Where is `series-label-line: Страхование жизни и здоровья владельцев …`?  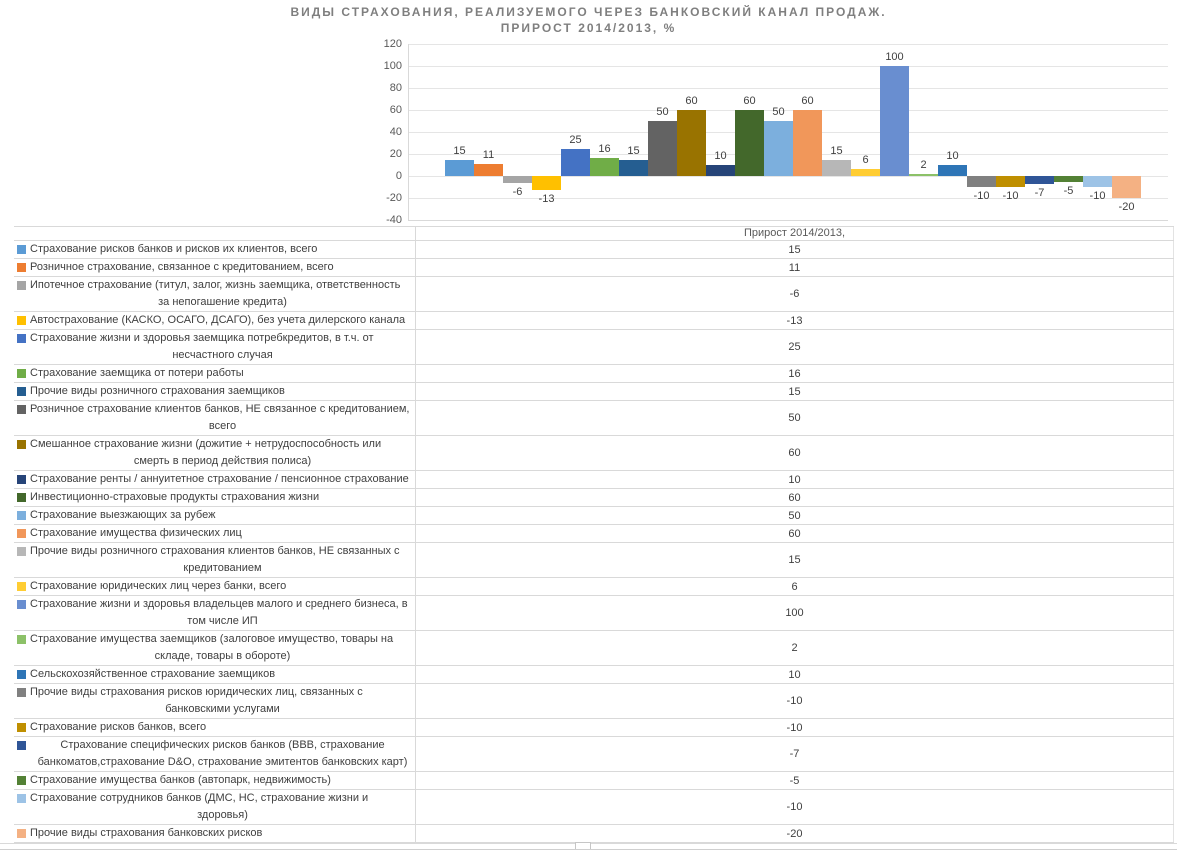 series-label-line: Страхование жизни и здоровья владельцев … is located at coordinates (219, 604).